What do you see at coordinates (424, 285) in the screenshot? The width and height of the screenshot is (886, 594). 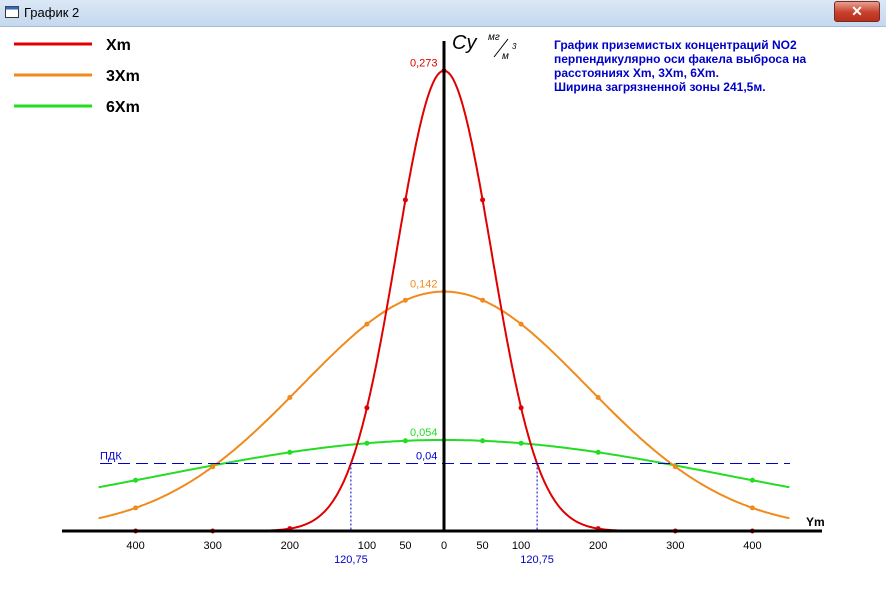 I see `peak-label-3xm: 0,142` at bounding box center [424, 285].